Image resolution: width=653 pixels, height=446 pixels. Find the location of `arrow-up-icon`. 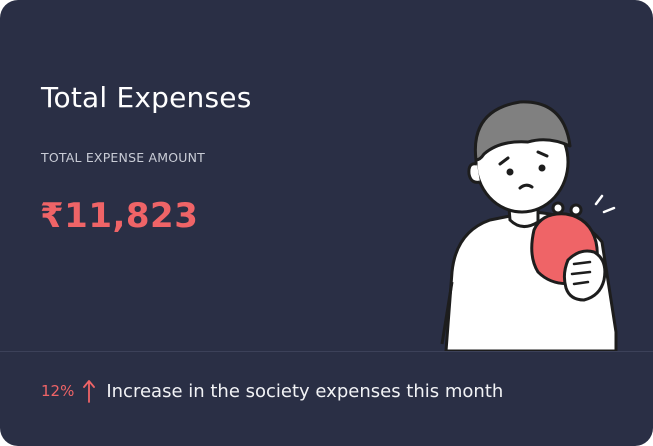

arrow-up-icon is located at coordinates (89, 391).